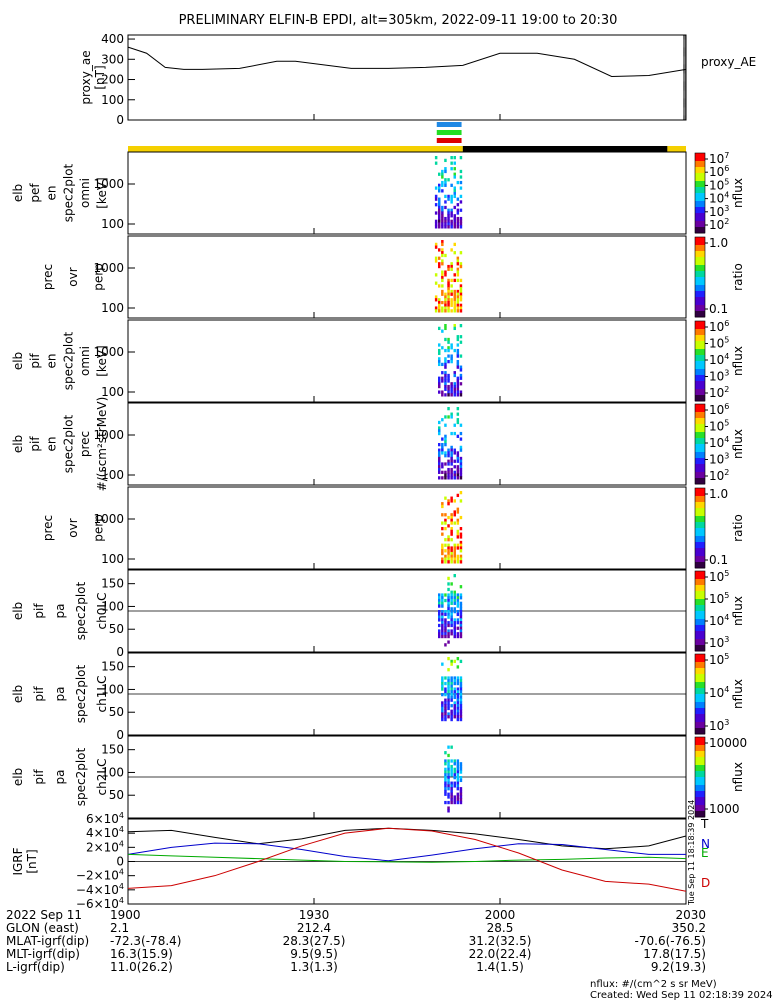 The height and width of the screenshot is (1000, 775). Describe the element at coordinates (39, 694) in the screenshot. I see `y-axis-label-line: pif` at that location.